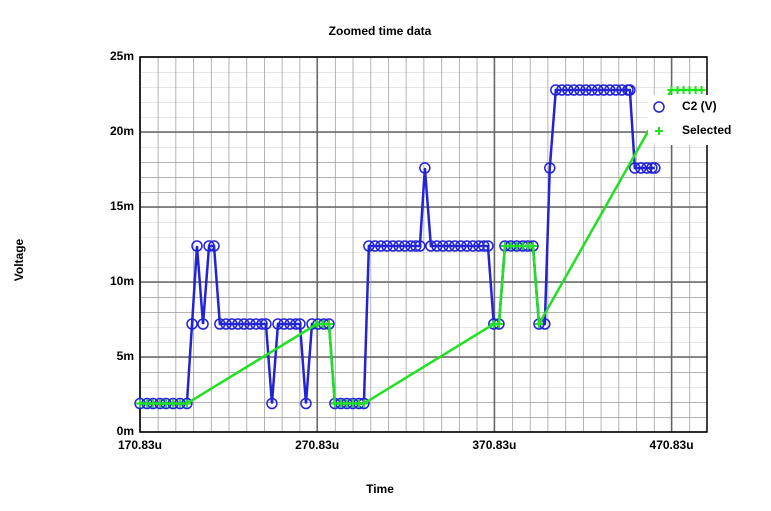 The width and height of the screenshot is (771, 511). What do you see at coordinates (122, 131) in the screenshot?
I see `y-tick-label: 20m` at bounding box center [122, 131].